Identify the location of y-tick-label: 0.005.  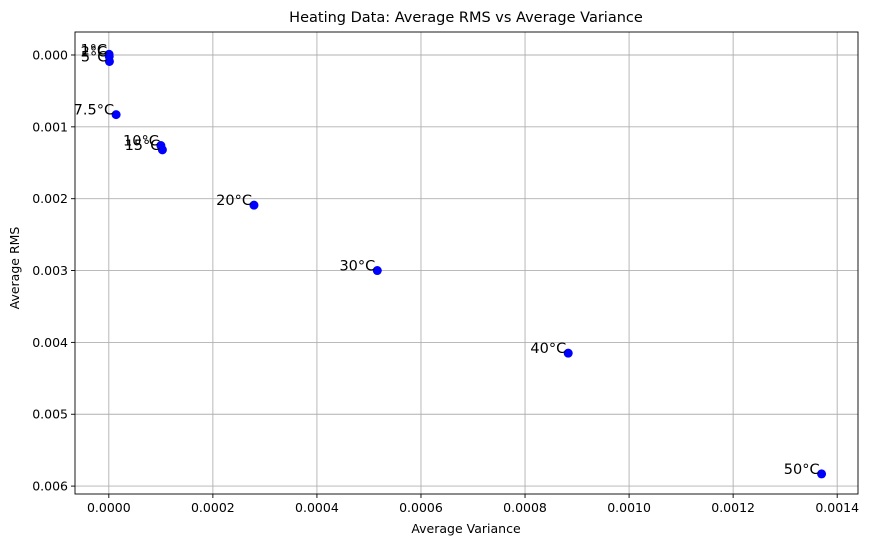
(50, 414).